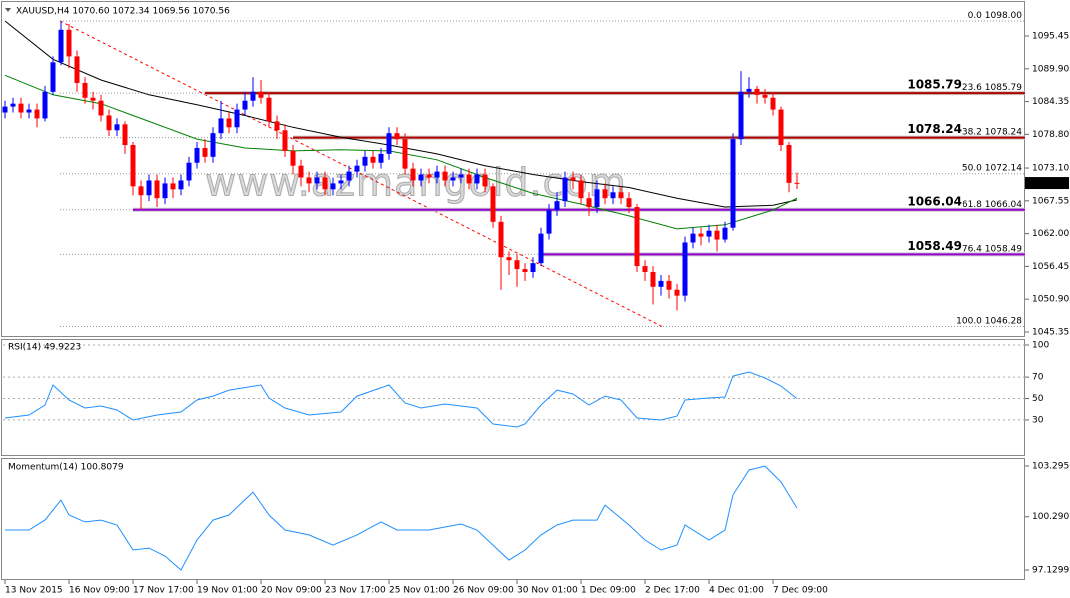 Image resolution: width=1070 pixels, height=598 pixels. Describe the element at coordinates (163, 591) in the screenshot. I see `x-tick-label: 17 Nov 17:00` at that location.